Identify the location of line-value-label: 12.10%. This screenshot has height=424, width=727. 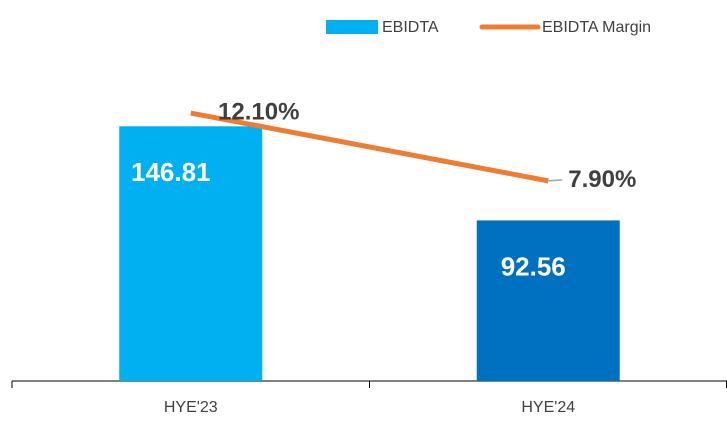
(258, 111).